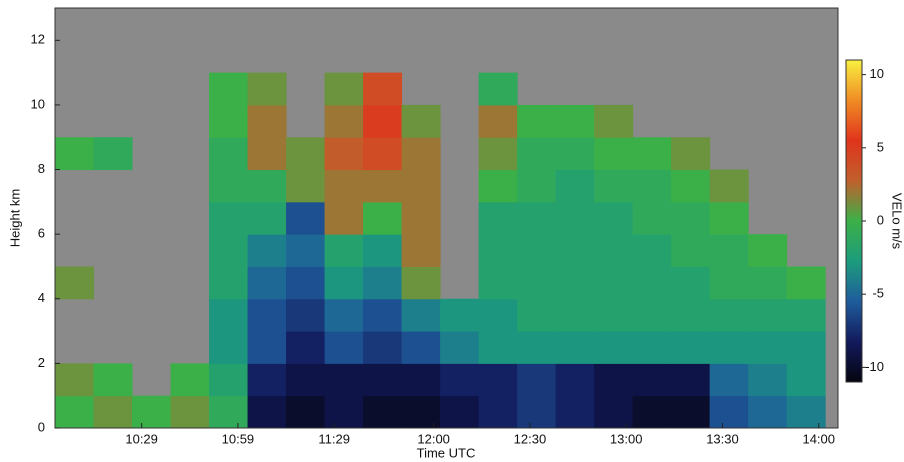  I want to click on x-tick-label: 12:30, so click(530, 438).